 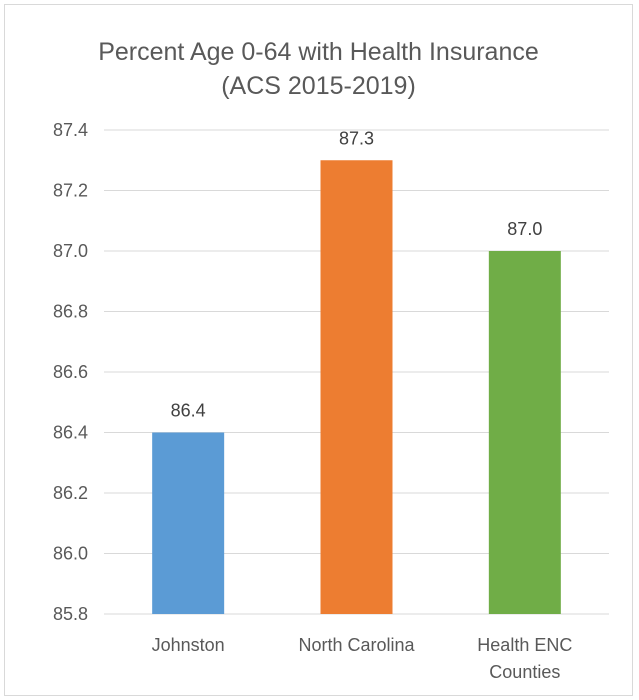 What do you see at coordinates (70, 312) in the screenshot?
I see `y-tick-label: 86.8` at bounding box center [70, 312].